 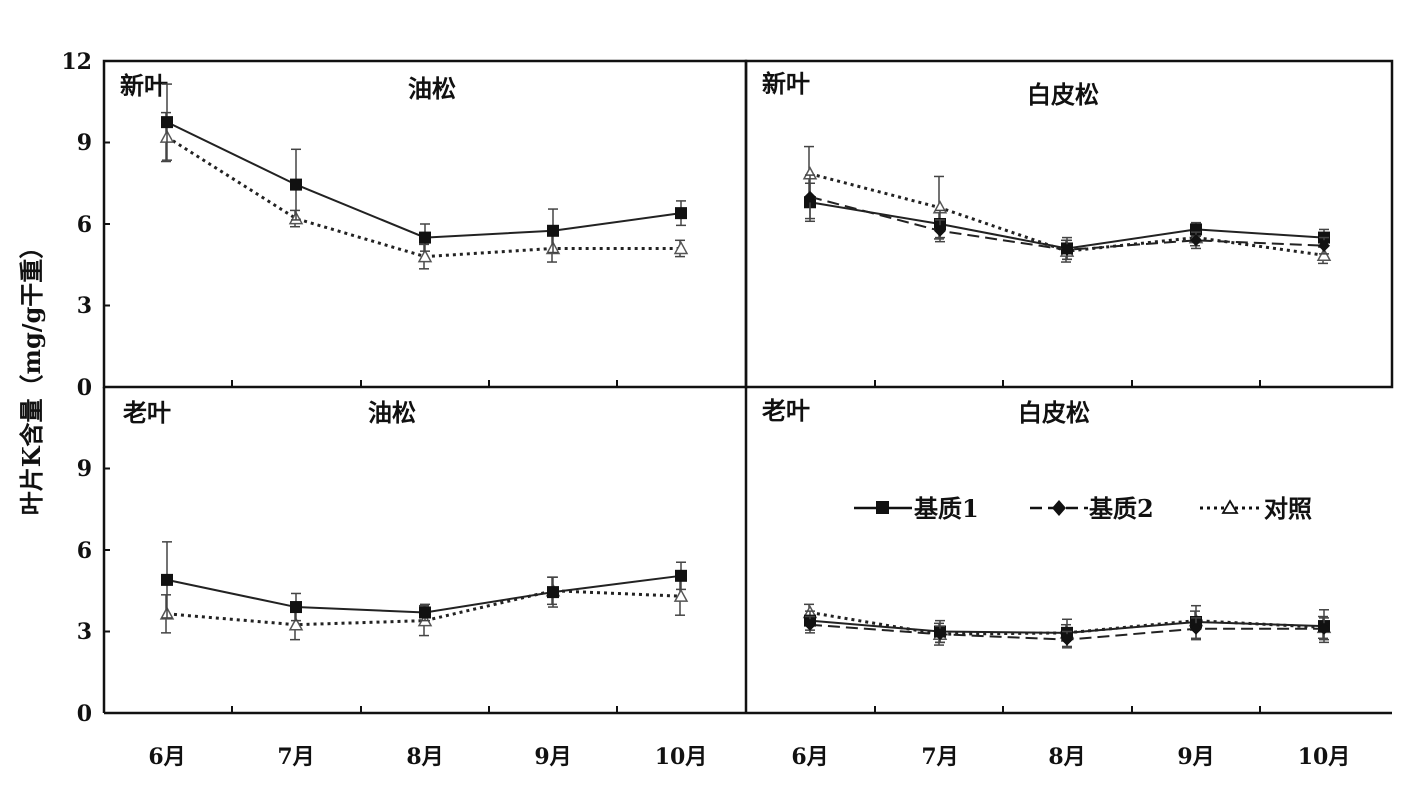 What do you see at coordinates (147, 412) in the screenshot?
I see `panel-leaf-bottom-left: 老叶` at bounding box center [147, 412].